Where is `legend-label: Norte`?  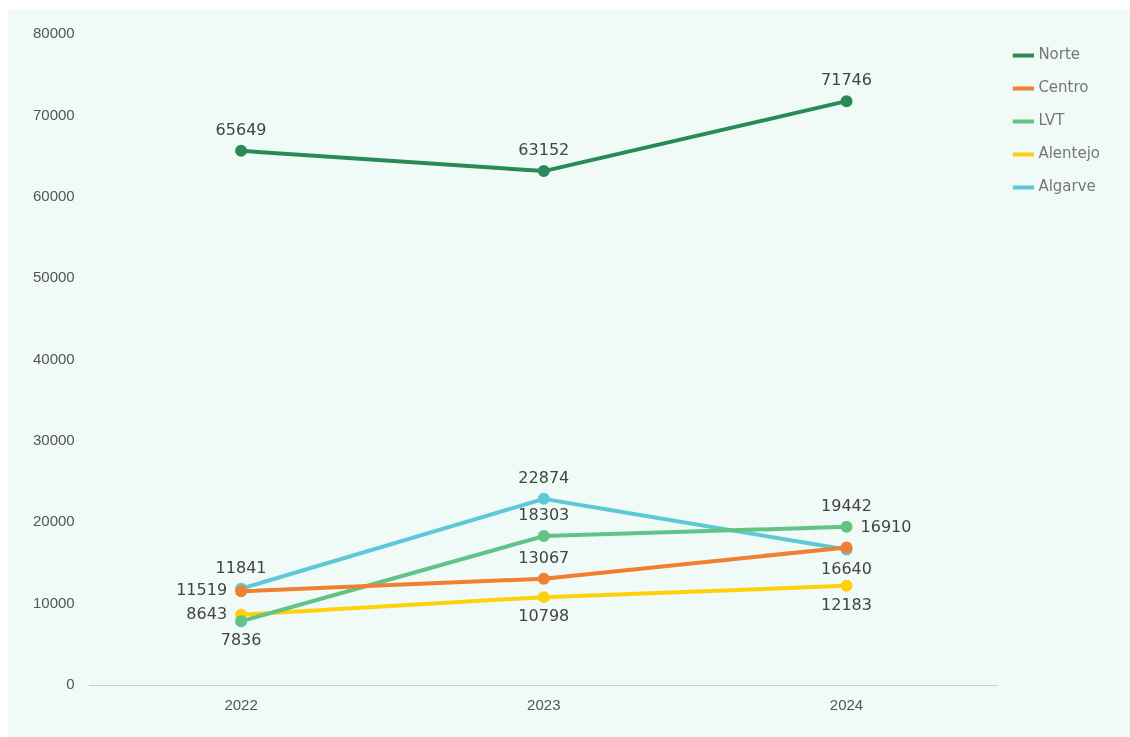
legend-label: Norte is located at coordinates (1059, 54).